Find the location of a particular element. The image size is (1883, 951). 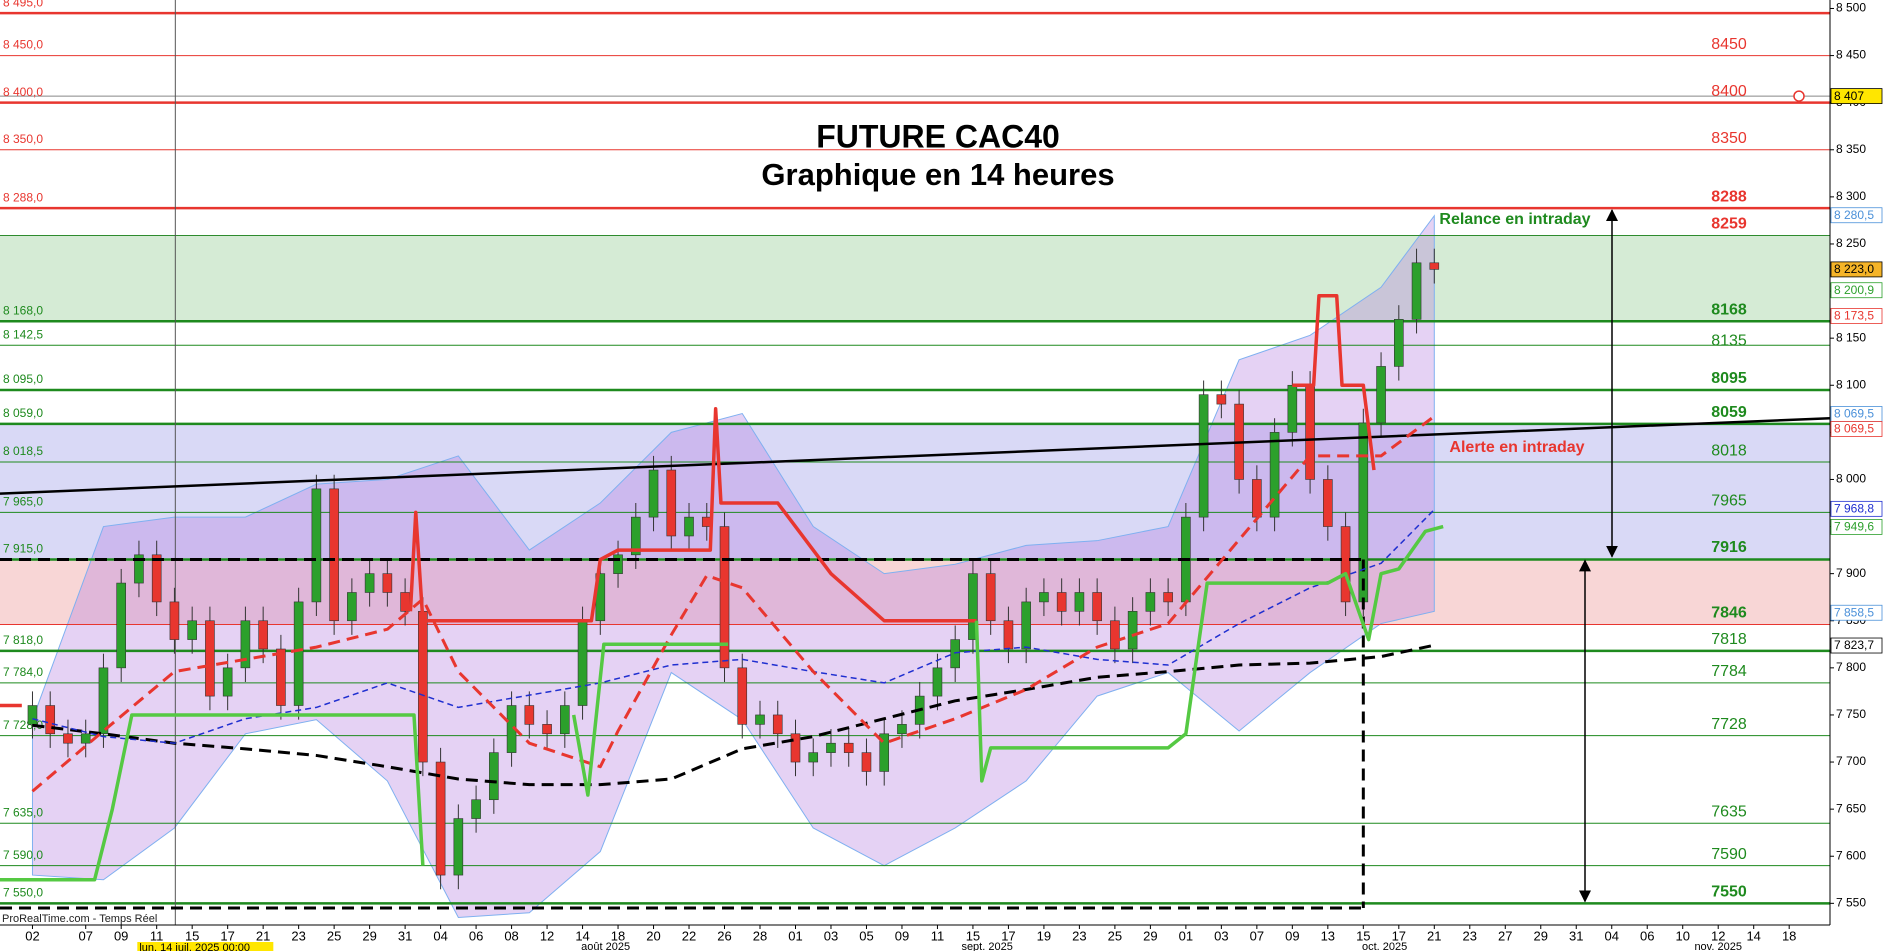

y-tick-label: 7 800 is located at coordinates (1851, 667).